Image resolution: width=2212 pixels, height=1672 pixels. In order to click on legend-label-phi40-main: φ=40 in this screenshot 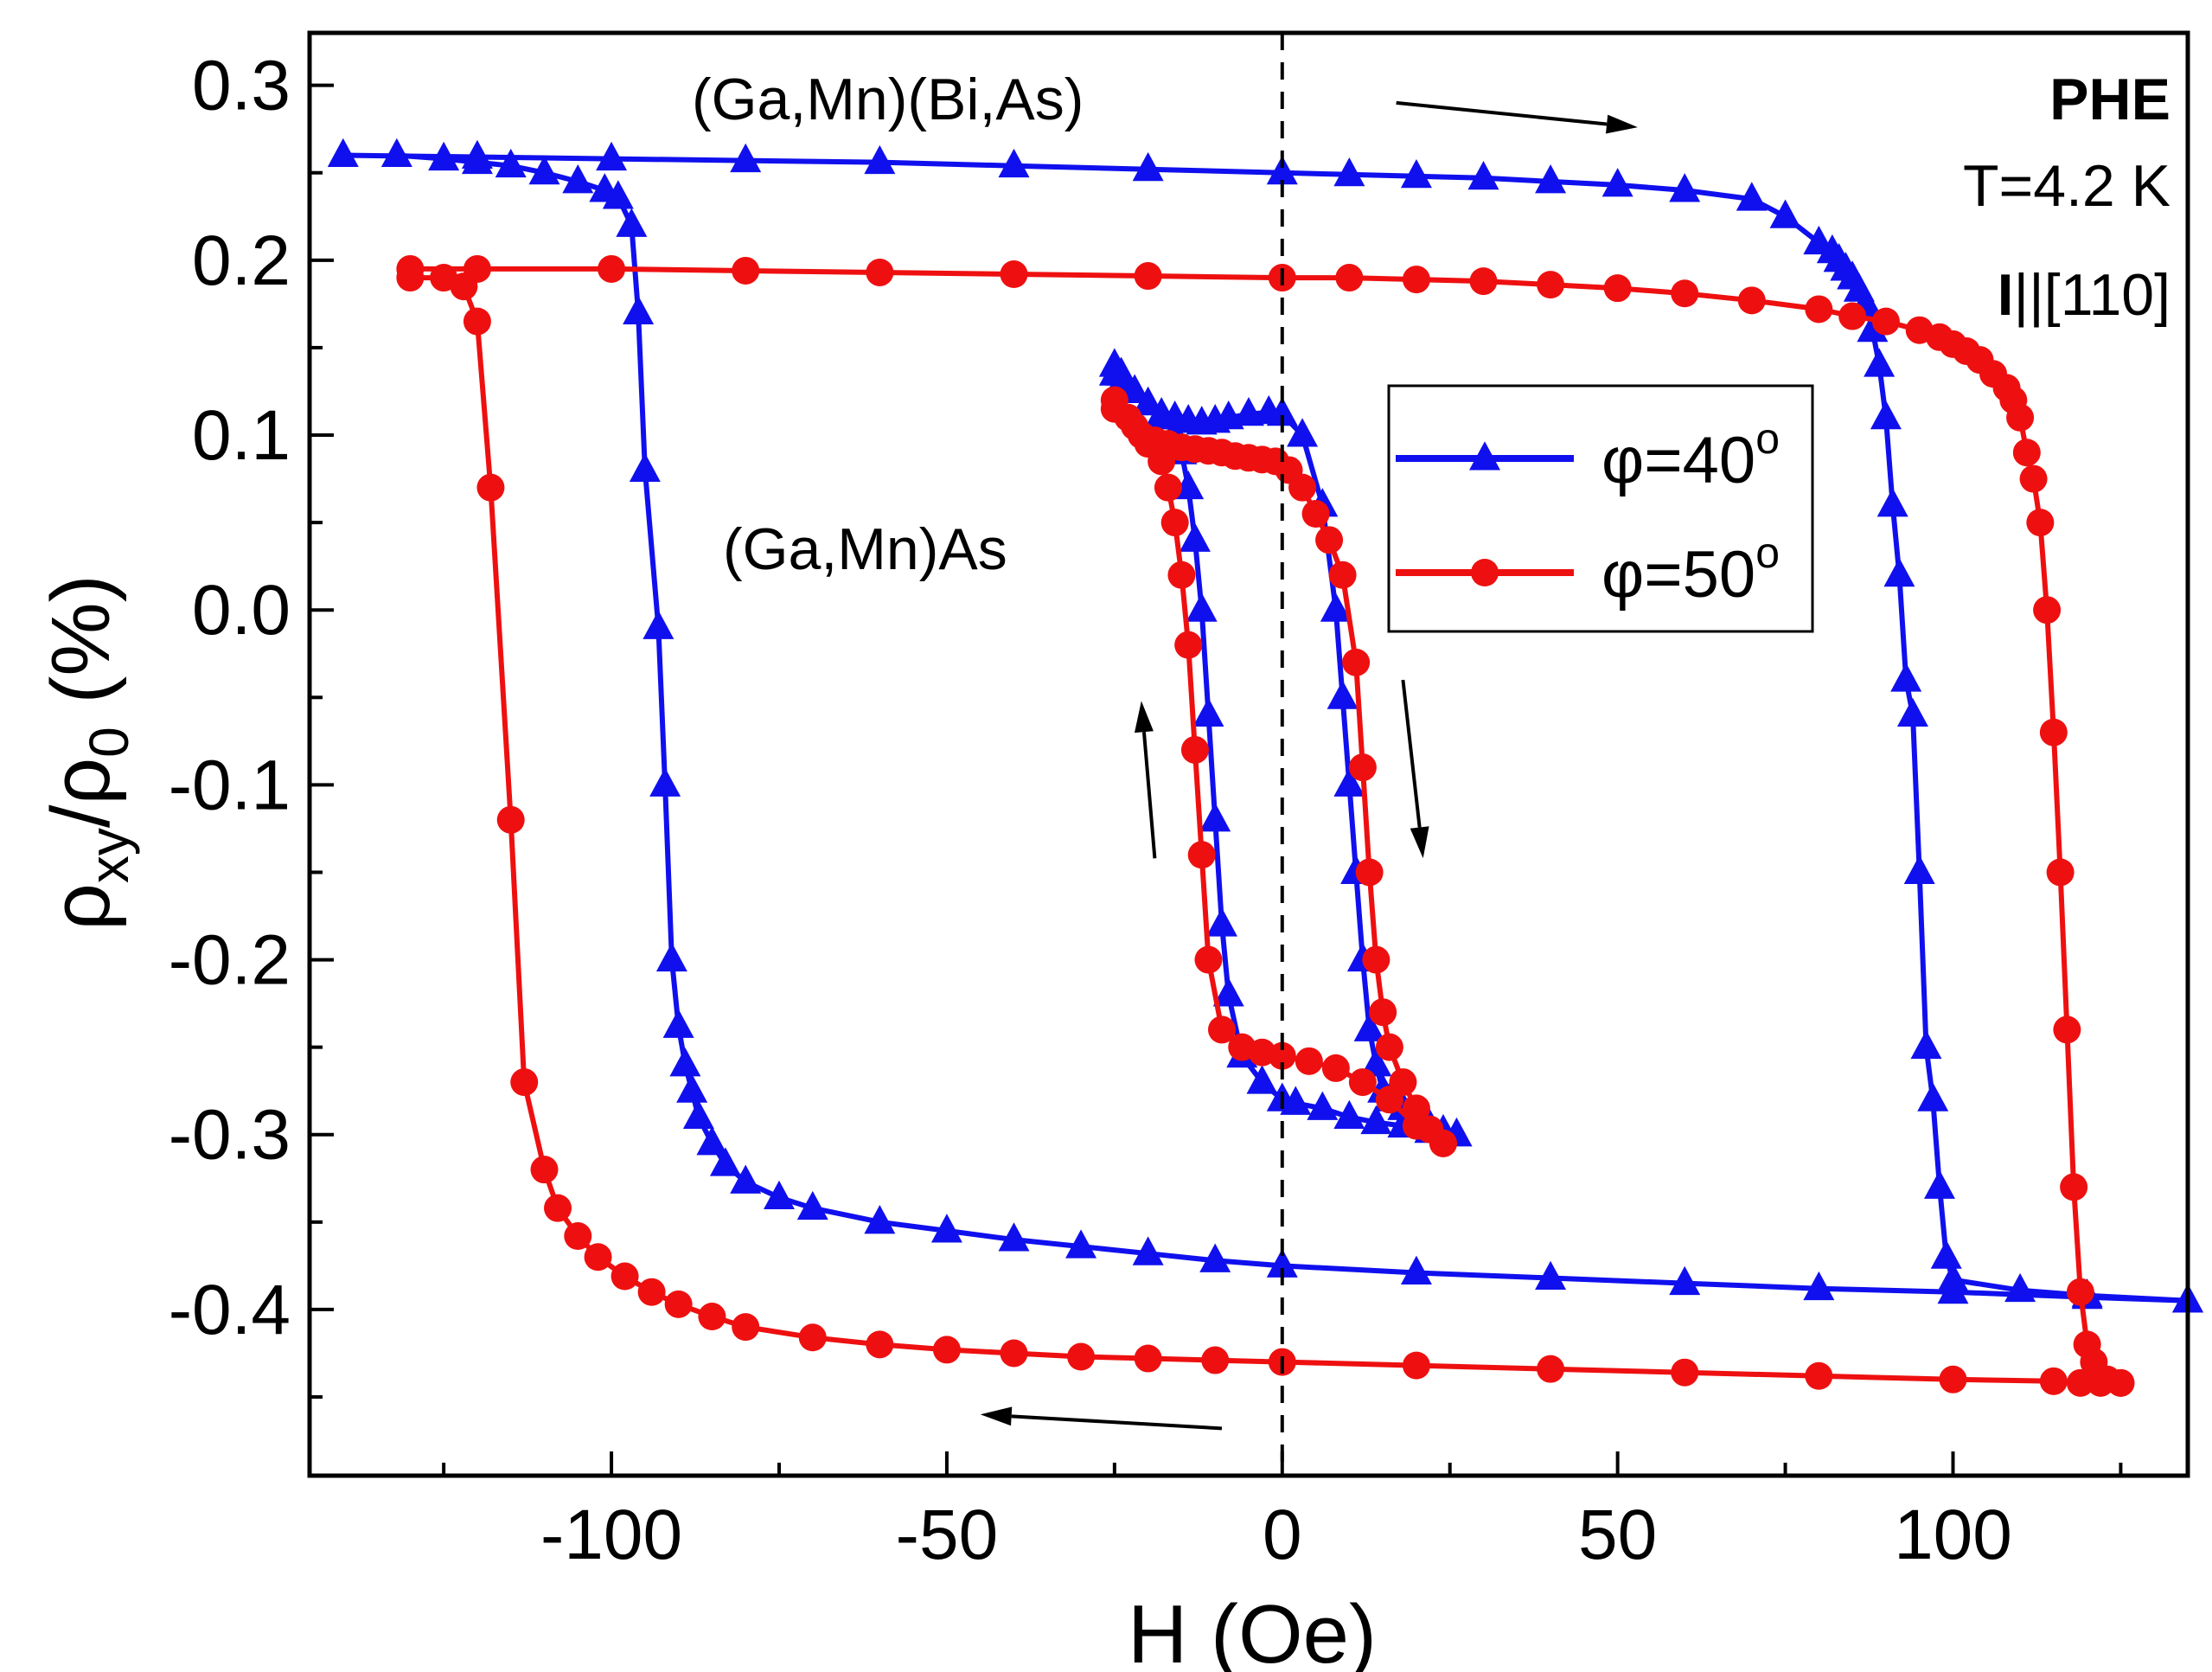, I will do `click(1678, 461)`.